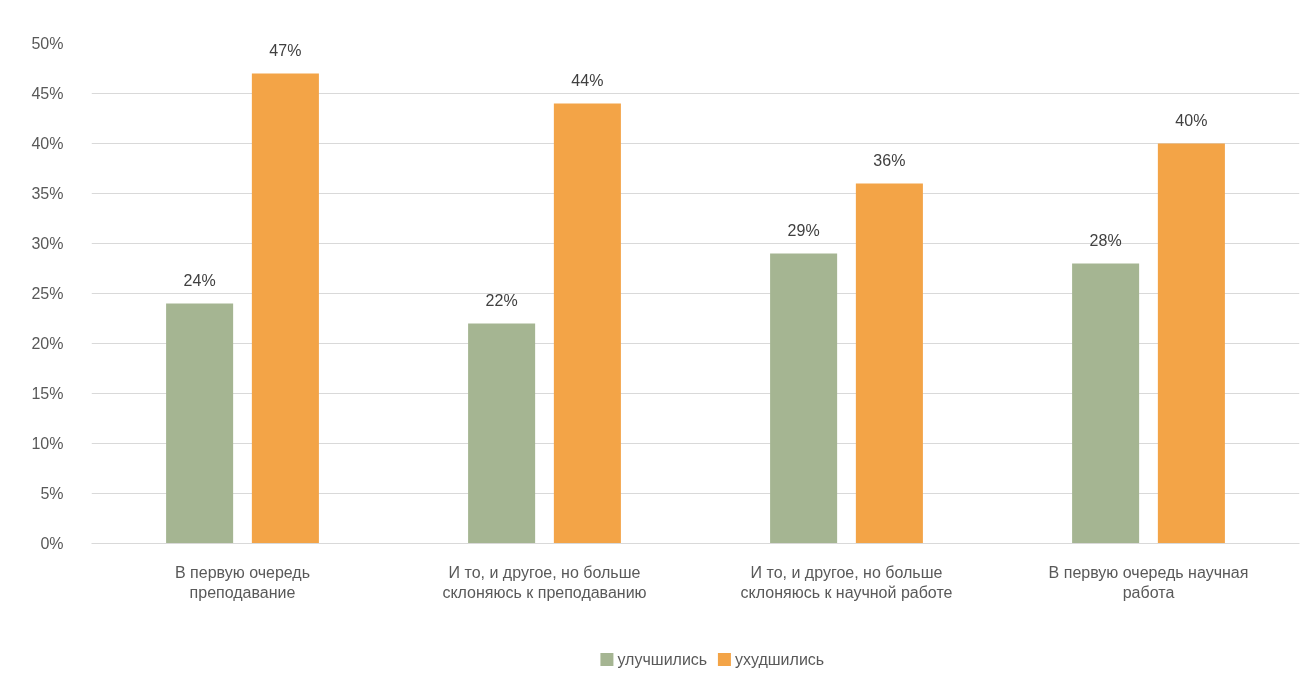 This screenshot has height=688, width=1316. I want to click on x-tick-label: В первую очередь научная работа, so click(1148, 582).